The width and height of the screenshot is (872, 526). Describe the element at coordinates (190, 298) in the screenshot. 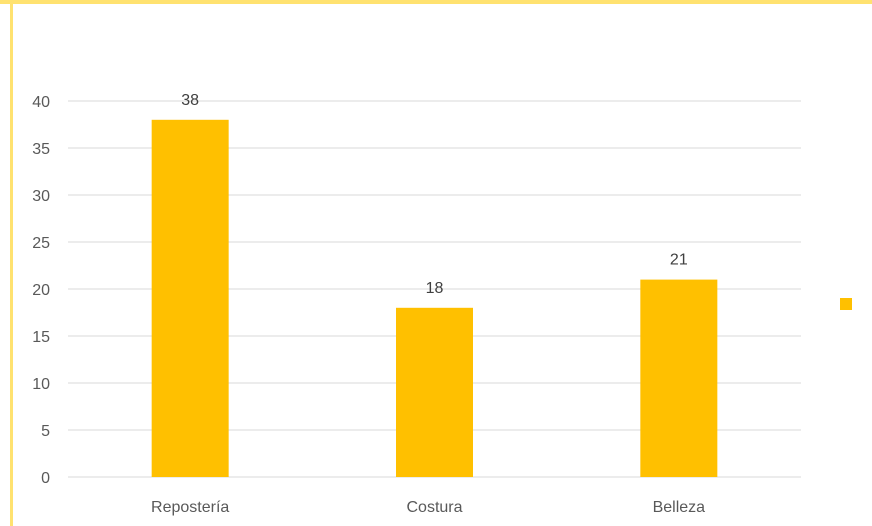

I see `bar-reposteria` at that location.